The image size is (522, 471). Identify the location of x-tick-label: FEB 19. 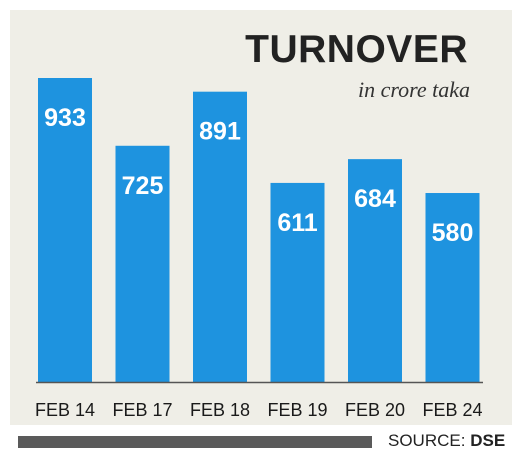
(297, 410).